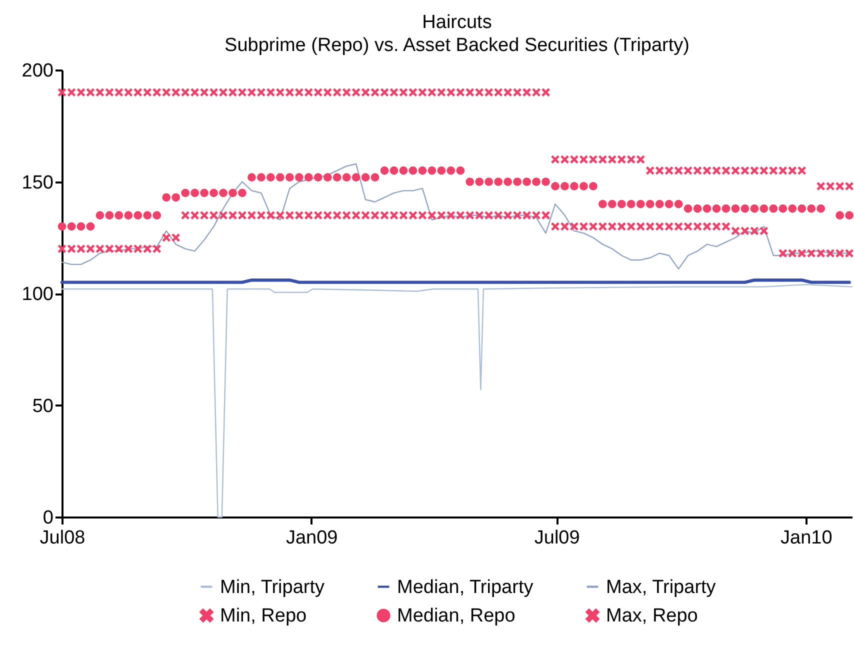  What do you see at coordinates (652, 616) in the screenshot?
I see `legend-label: Max, Repo` at bounding box center [652, 616].